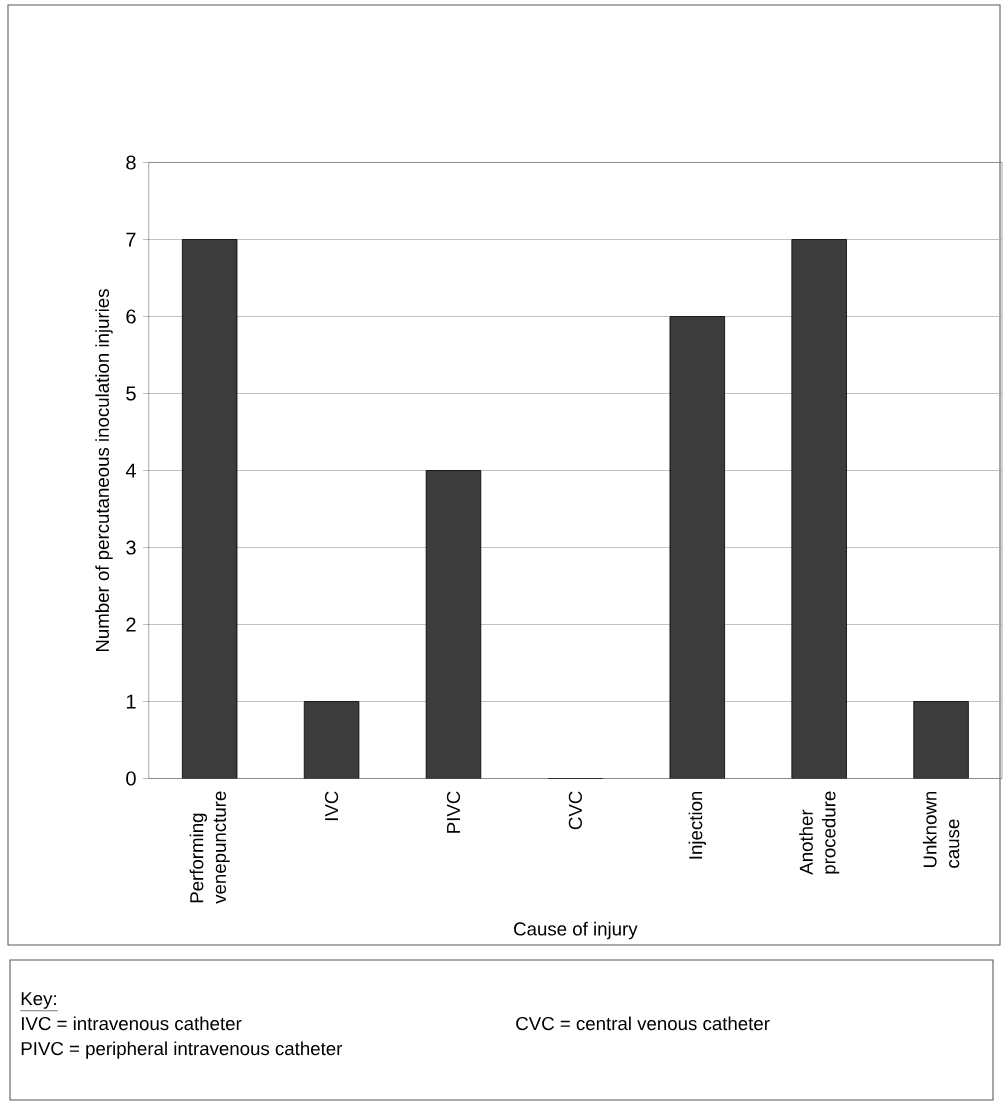 The width and height of the screenshot is (1005, 1115). I want to click on x-tick-label: Another procedure, so click(819, 833).